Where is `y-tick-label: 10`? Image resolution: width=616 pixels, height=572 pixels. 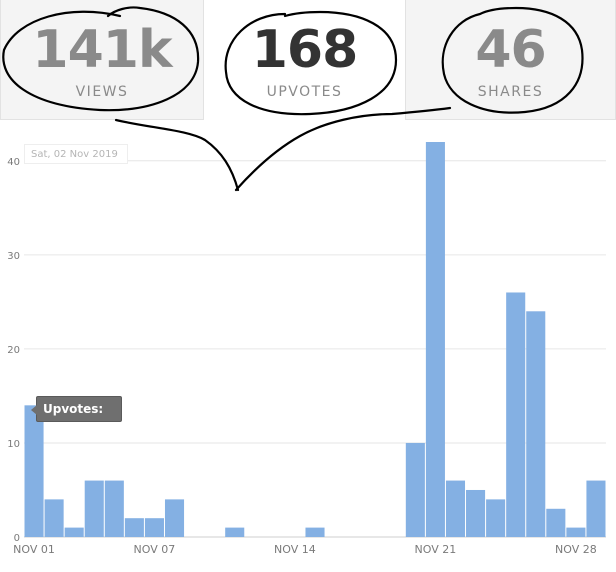 y-tick-label: 10 is located at coordinates (13, 444).